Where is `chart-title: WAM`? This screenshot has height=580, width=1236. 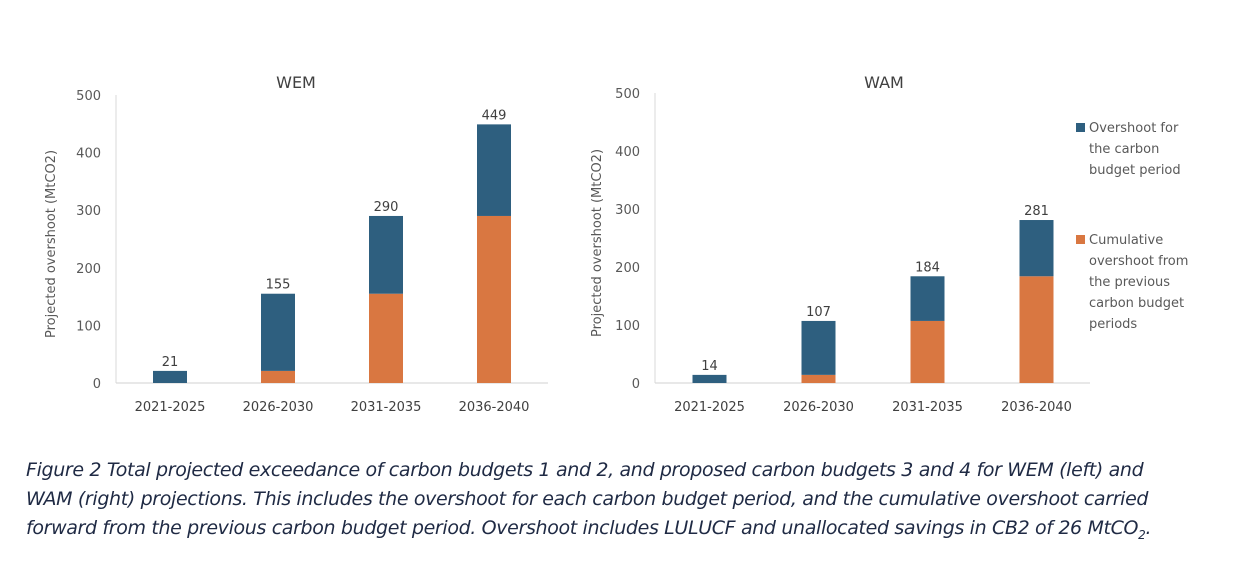
chart-title: WAM is located at coordinates (884, 82).